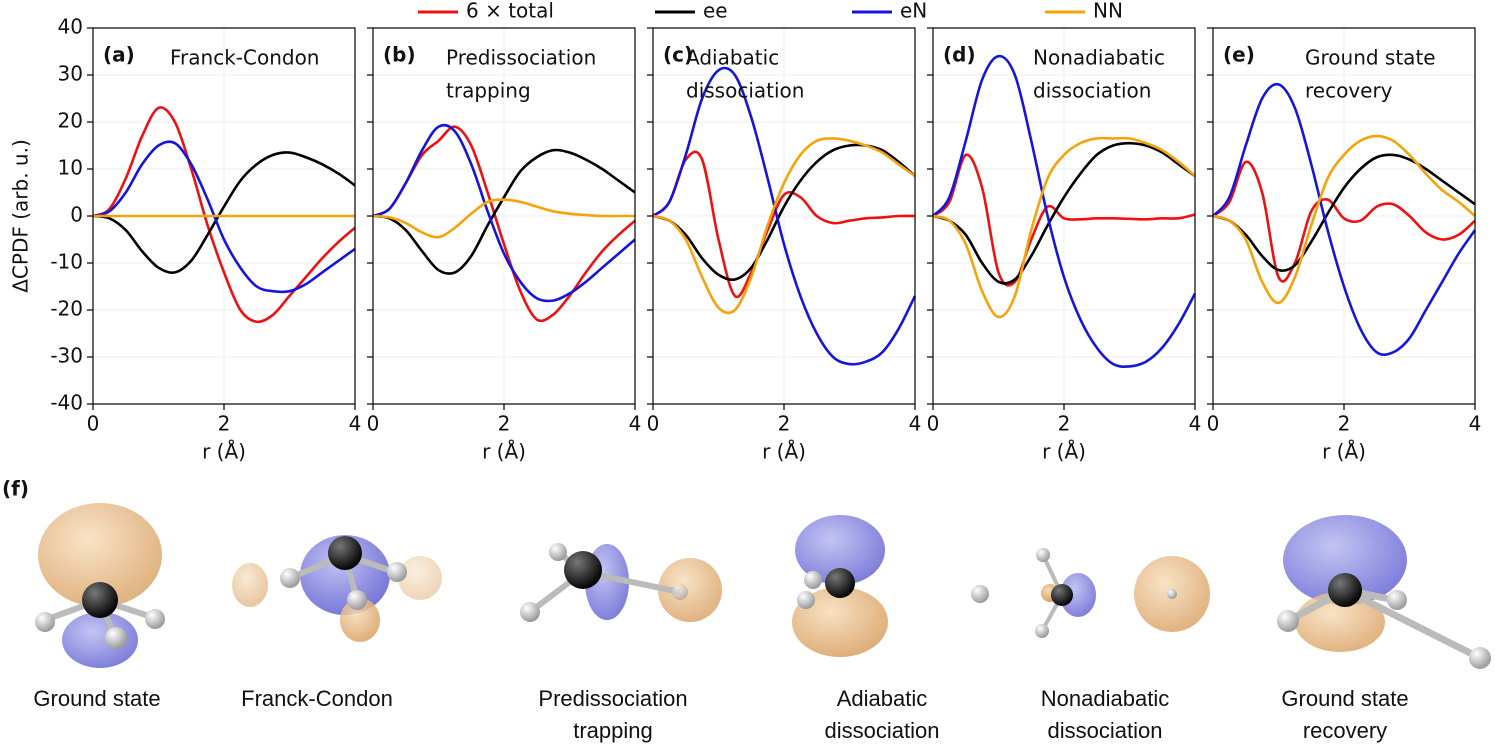 The image size is (1495, 752). I want to click on panel-label: (b), so click(399, 55).